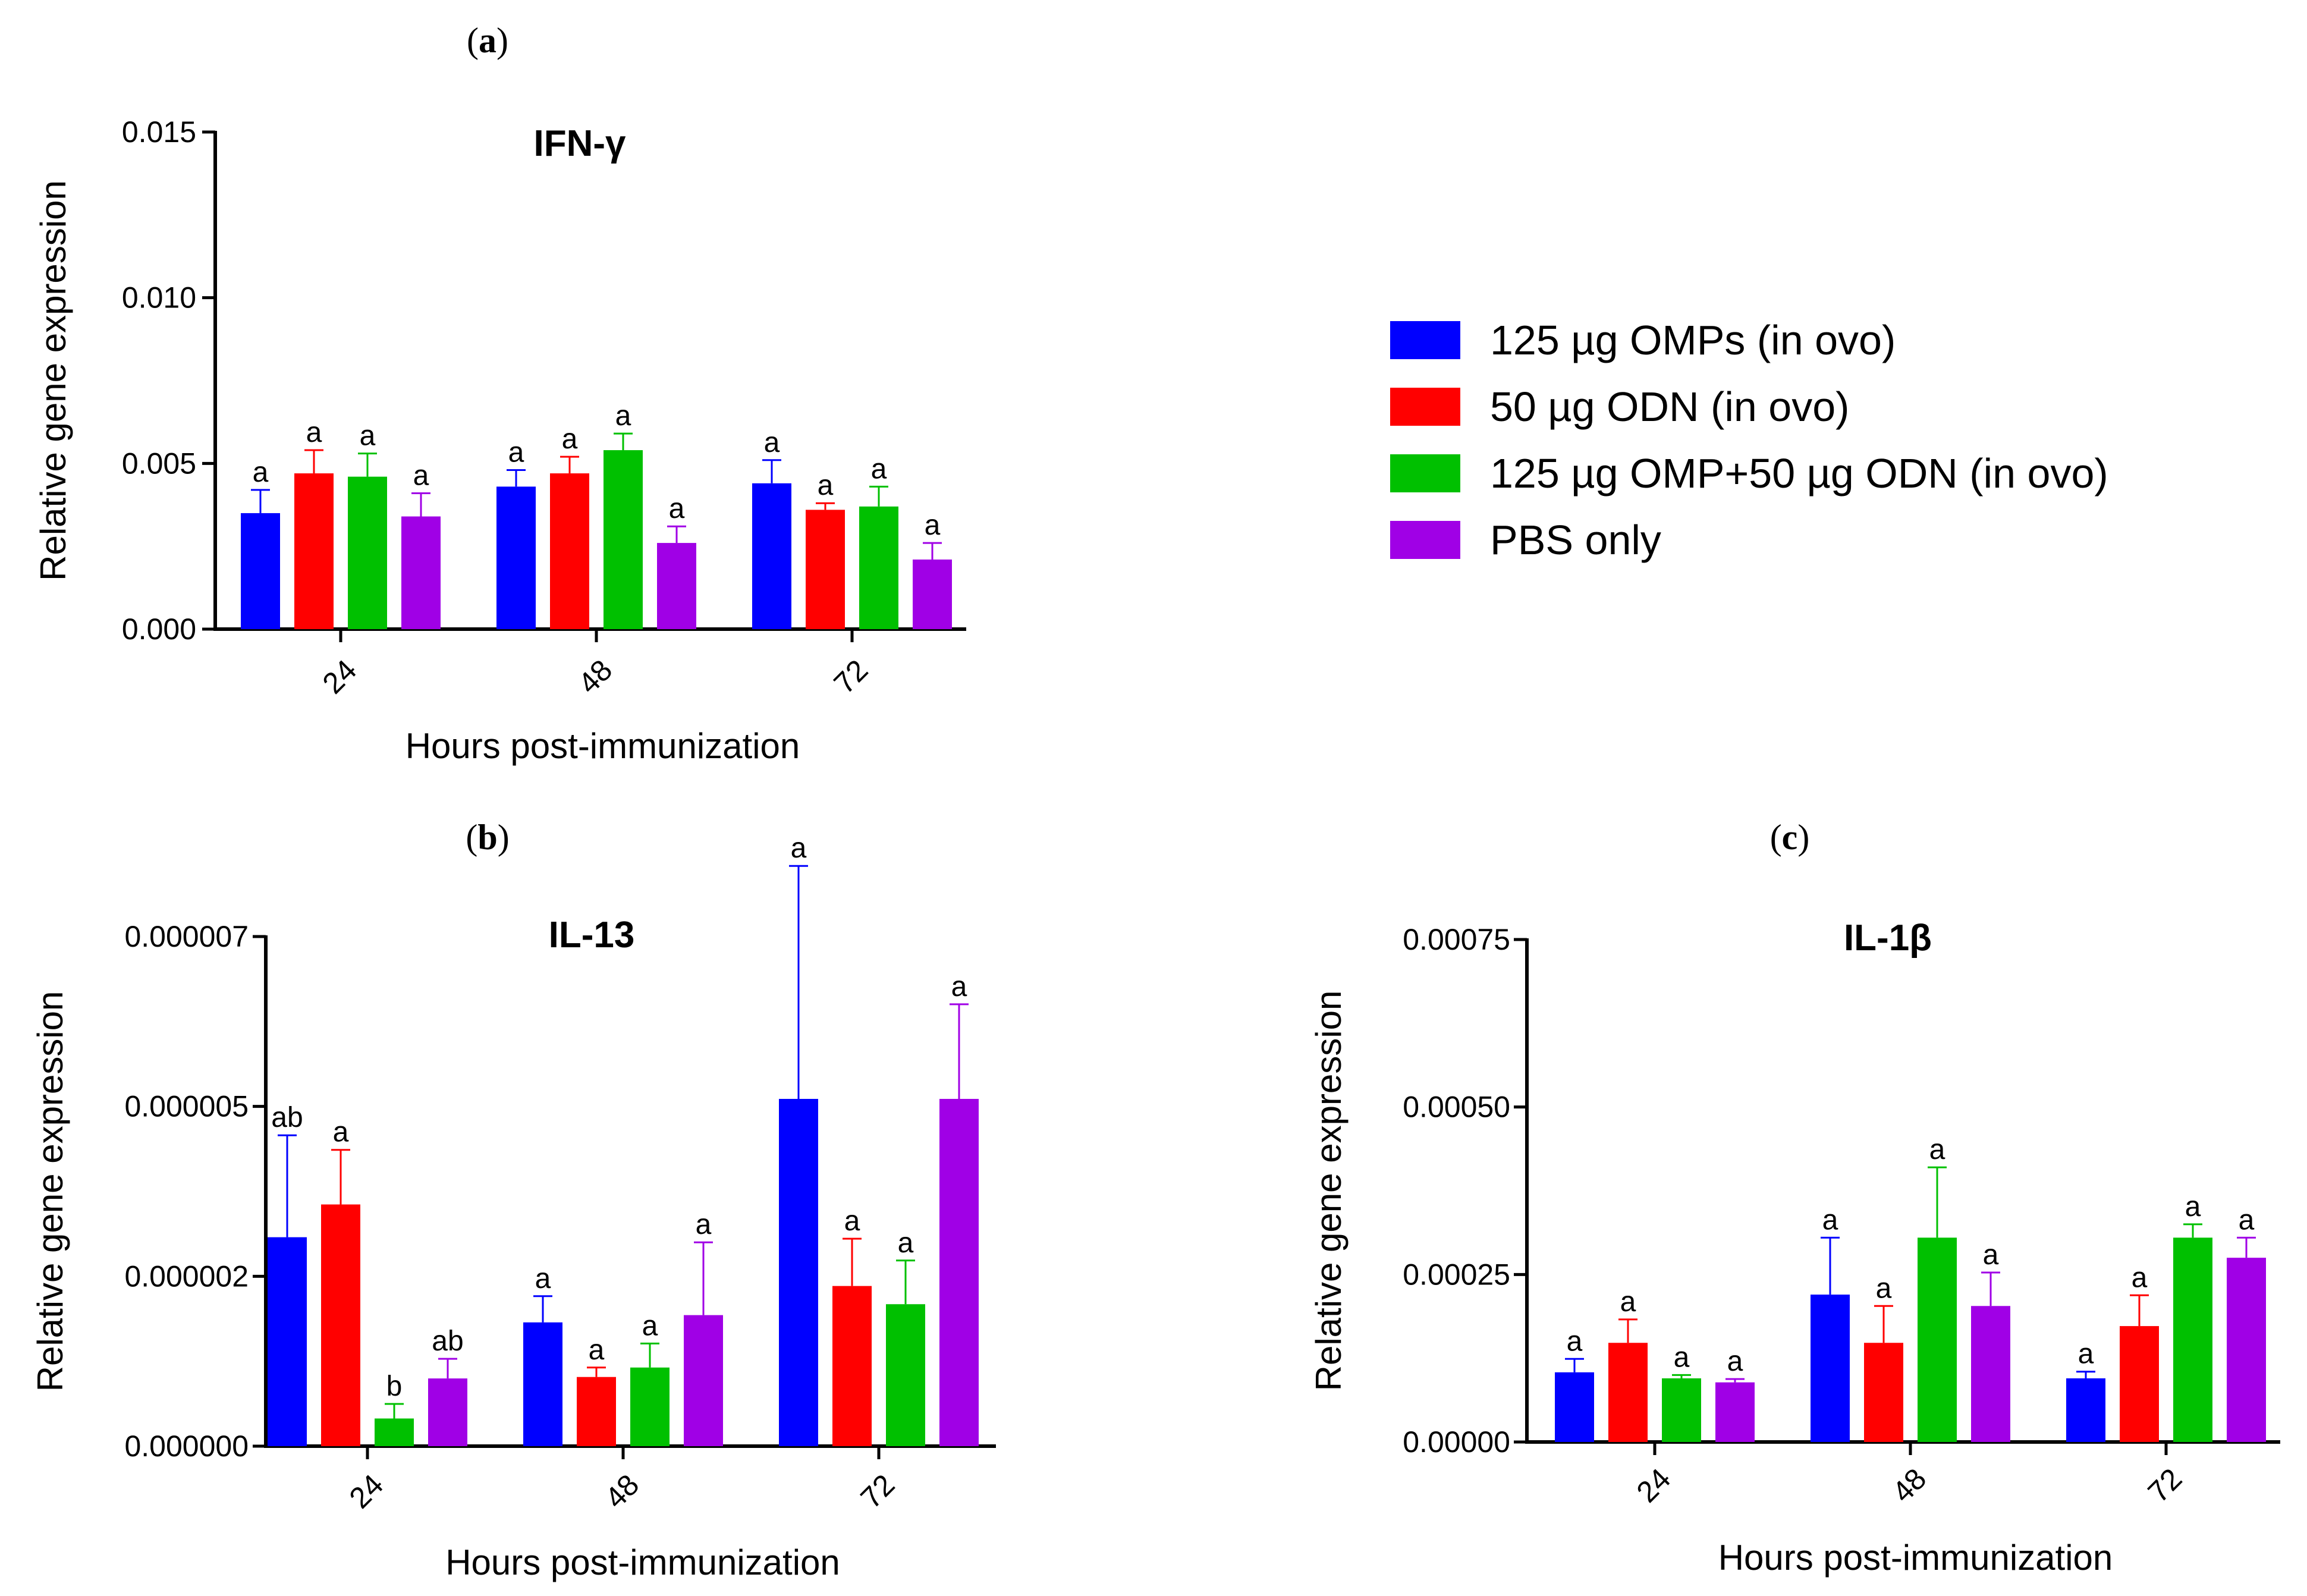  Describe the element at coordinates (1669, 407) in the screenshot. I see `legend-label: 50 µg ODN (in ovo)` at that location.